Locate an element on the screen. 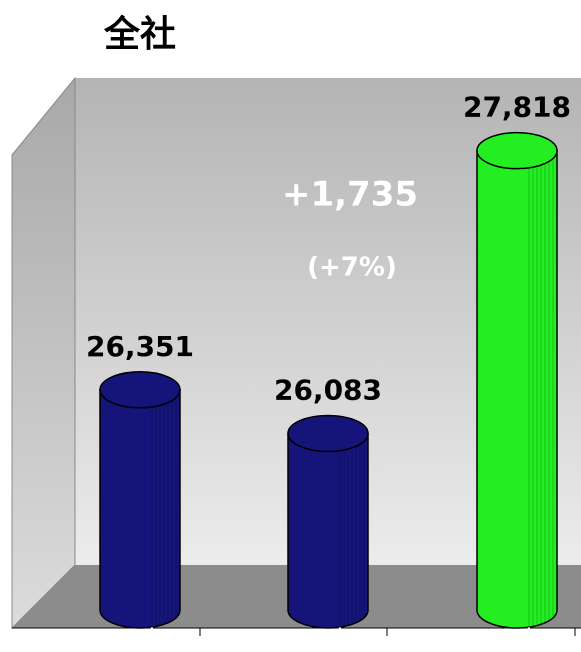  annotation: (+7%) is located at coordinates (352, 268).